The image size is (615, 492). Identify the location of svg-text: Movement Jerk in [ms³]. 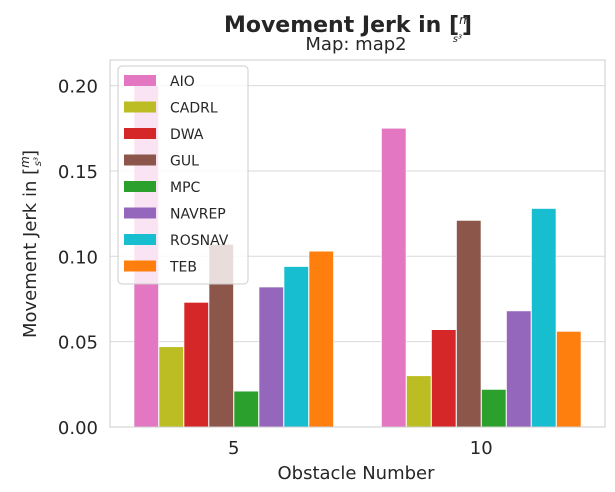
(31, 244).